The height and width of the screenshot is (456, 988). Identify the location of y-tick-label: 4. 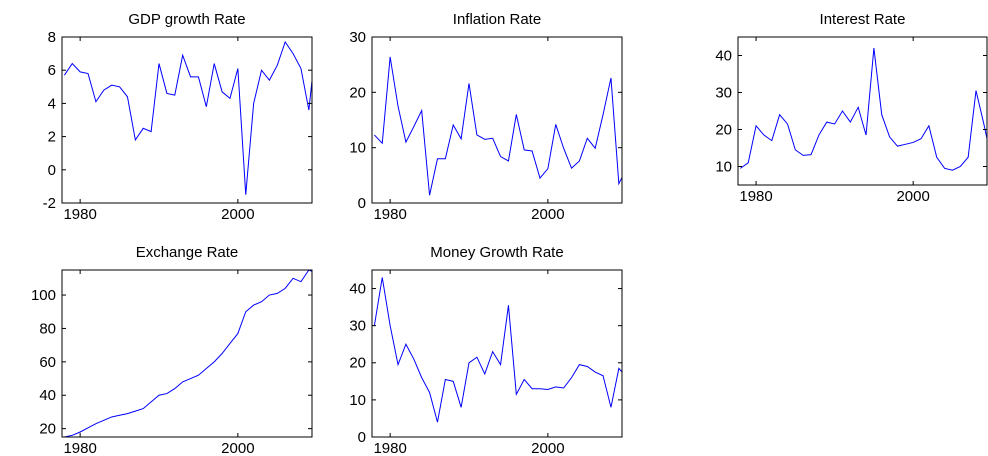
(52, 103).